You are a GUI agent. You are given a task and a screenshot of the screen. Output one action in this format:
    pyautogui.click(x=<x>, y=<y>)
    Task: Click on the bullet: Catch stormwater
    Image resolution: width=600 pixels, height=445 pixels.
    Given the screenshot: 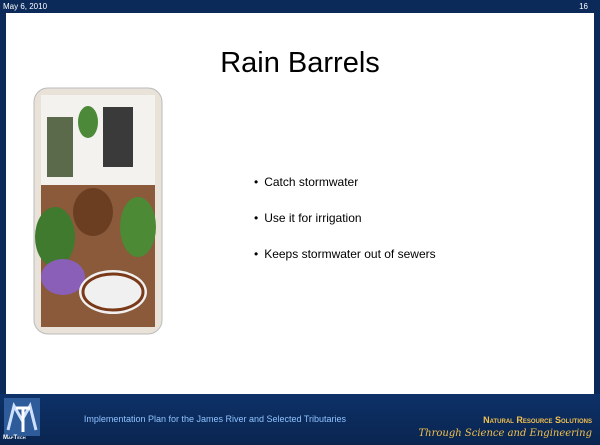 What is the action you would take?
    pyautogui.click(x=345, y=182)
    